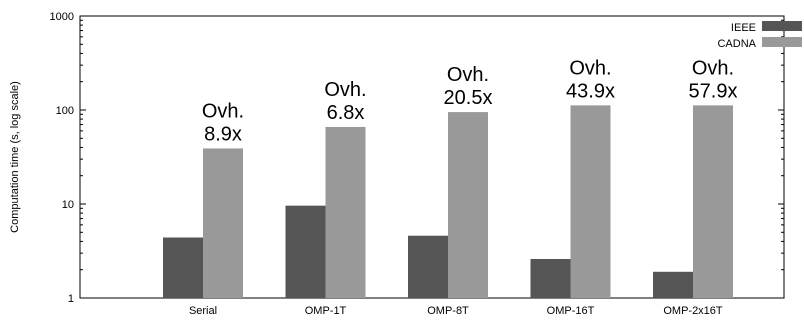  Describe the element at coordinates (456, 304) in the screenshot. I see `x-axis: Serial OMP-1T OMP-8T OMP-16T OMP-2x16T` at that location.